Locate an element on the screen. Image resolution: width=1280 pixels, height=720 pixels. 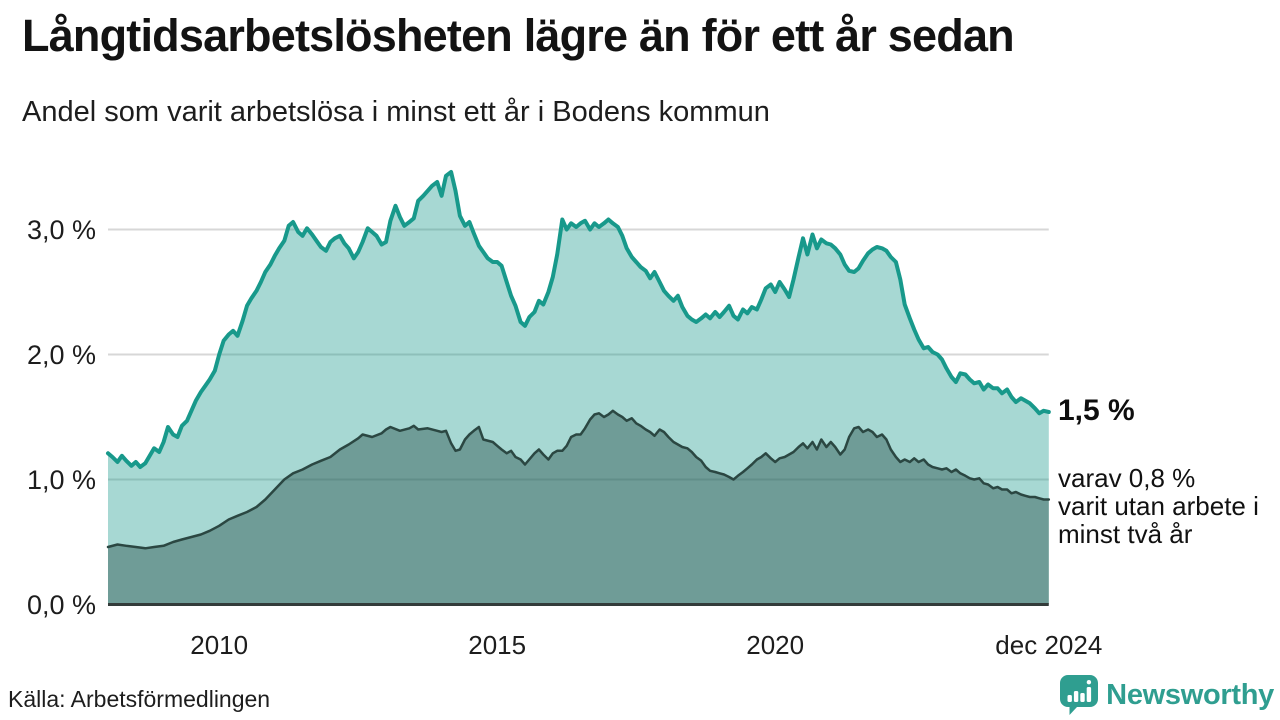
annotation-line-2: varit utan arbete i is located at coordinates (1158, 506).